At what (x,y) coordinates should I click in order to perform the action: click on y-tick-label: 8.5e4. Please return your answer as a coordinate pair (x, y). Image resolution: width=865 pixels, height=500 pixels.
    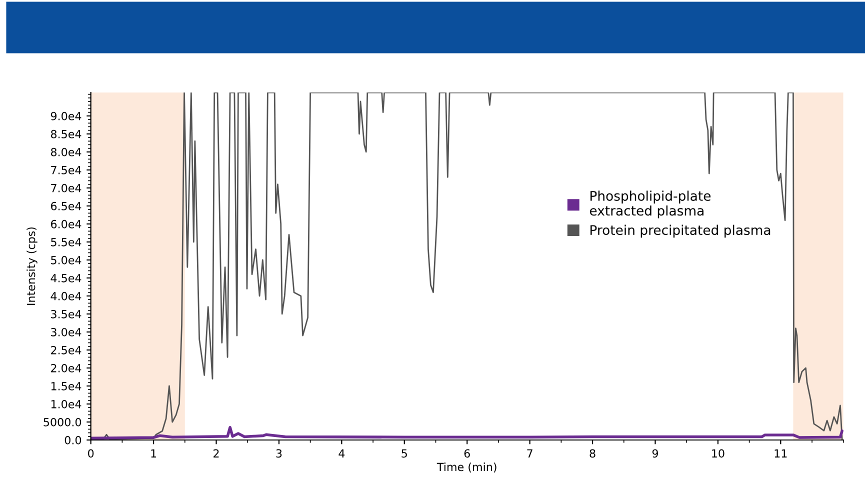
    Looking at the image, I should click on (66, 134).